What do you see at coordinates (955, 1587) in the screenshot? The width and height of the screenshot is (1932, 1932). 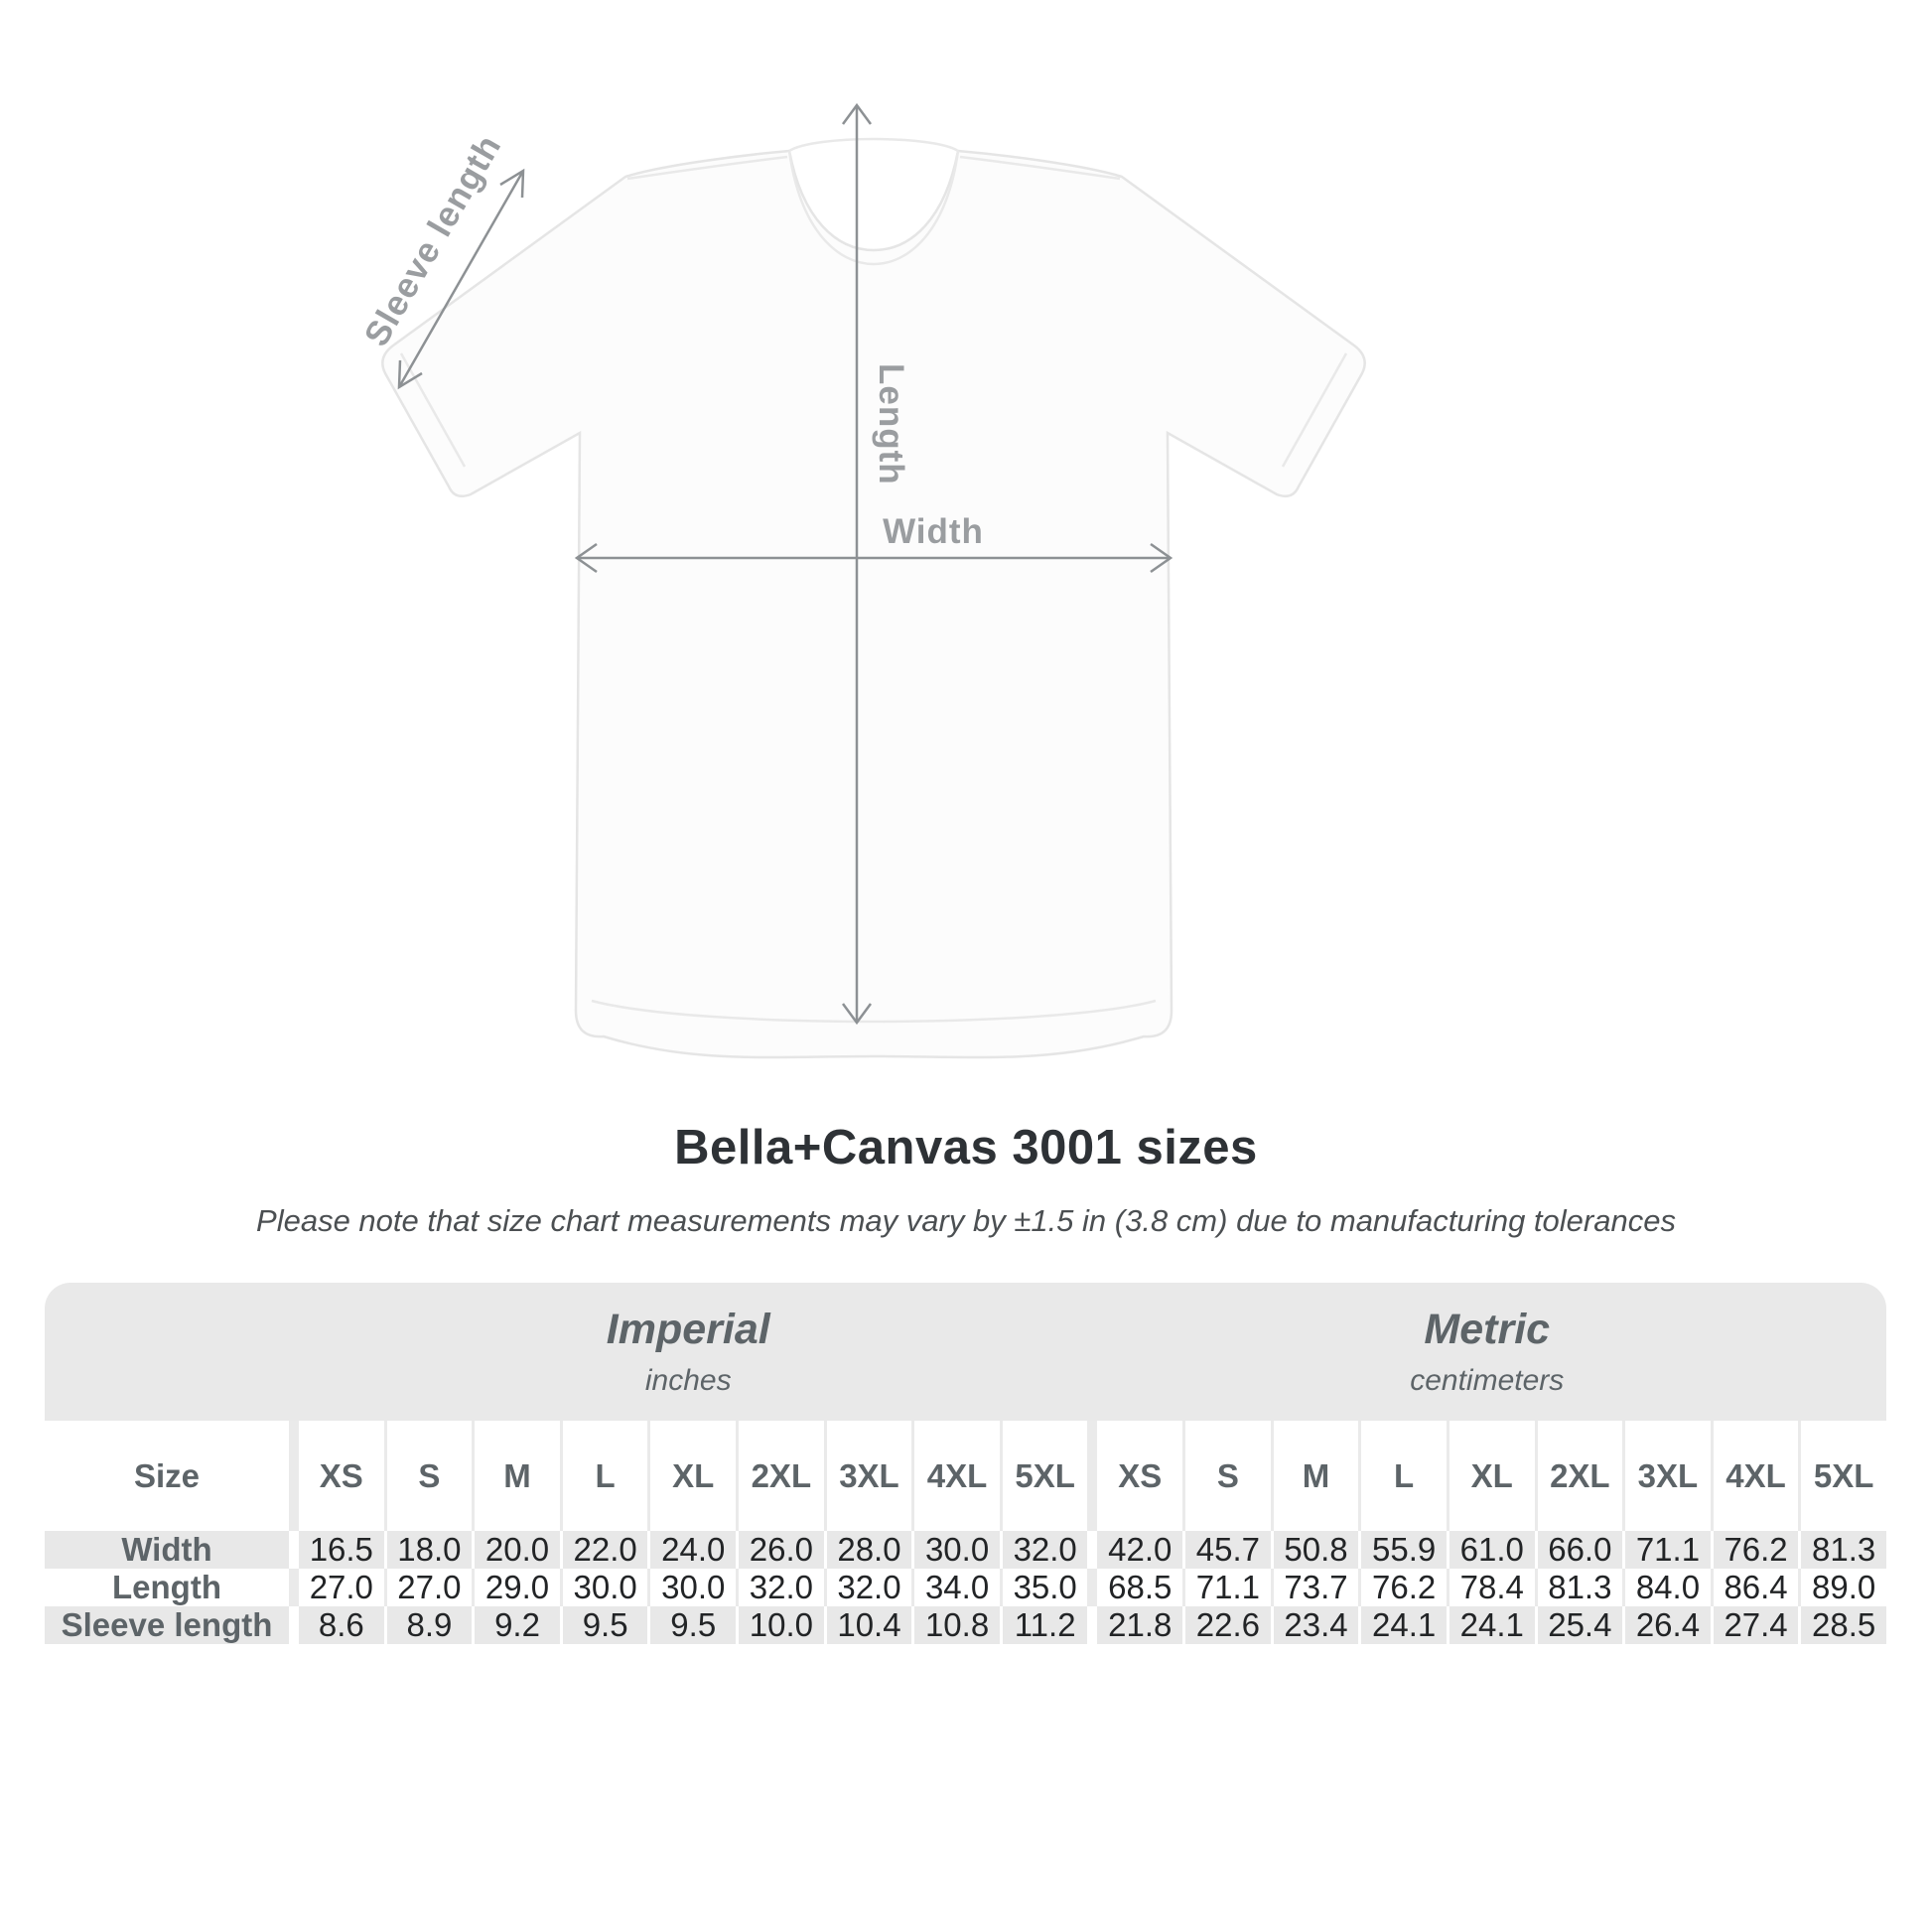 I see `value-cell: 34.0` at bounding box center [955, 1587].